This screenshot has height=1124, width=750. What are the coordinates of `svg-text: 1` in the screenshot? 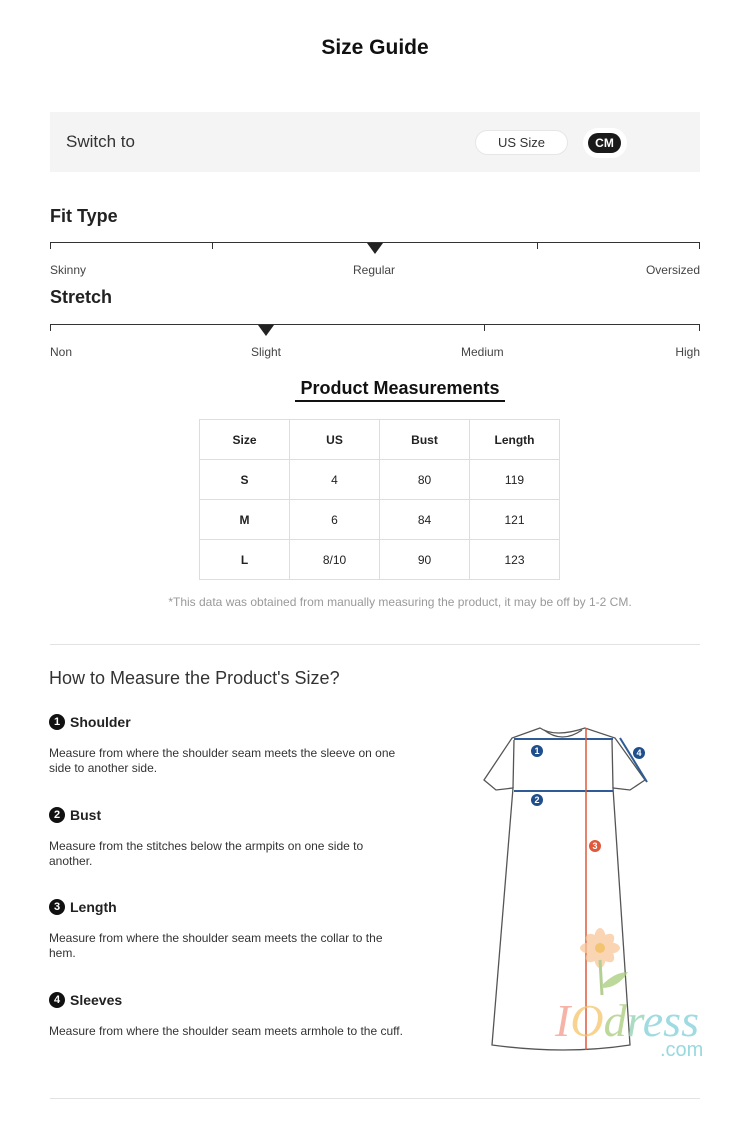 It's located at (536, 751).